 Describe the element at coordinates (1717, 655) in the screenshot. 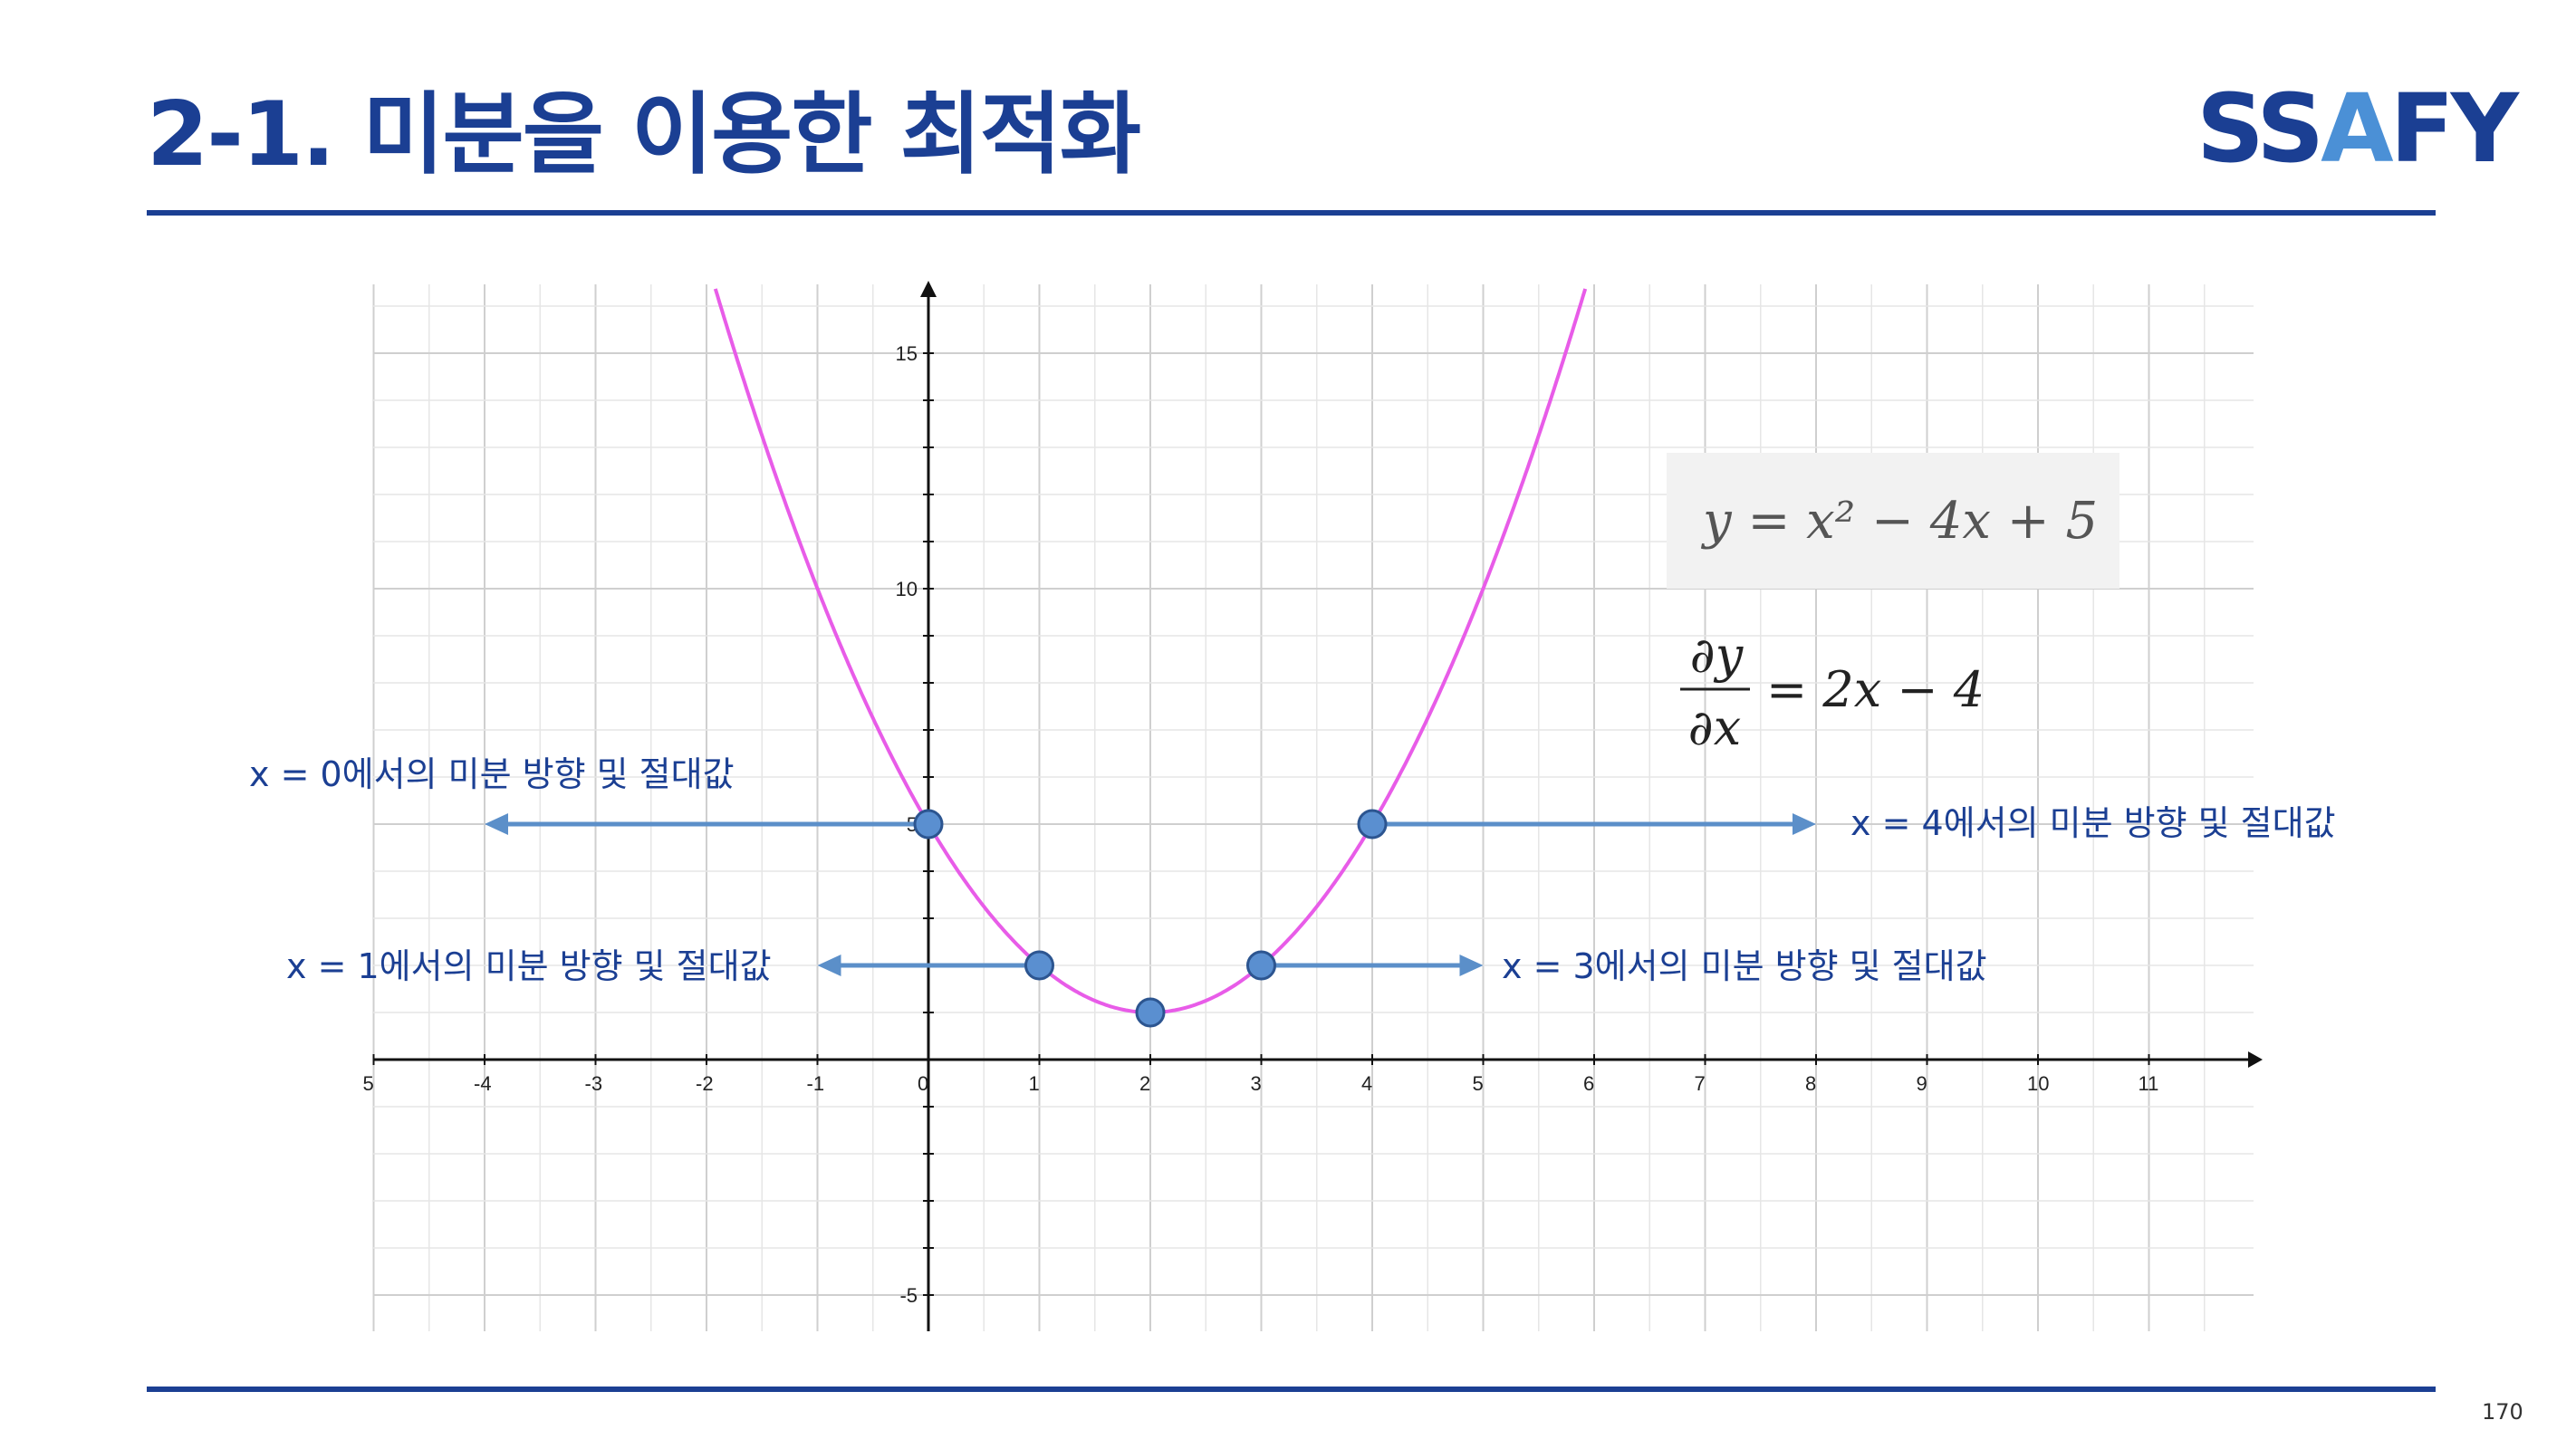

I see `derivative-numerator: ∂y` at that location.